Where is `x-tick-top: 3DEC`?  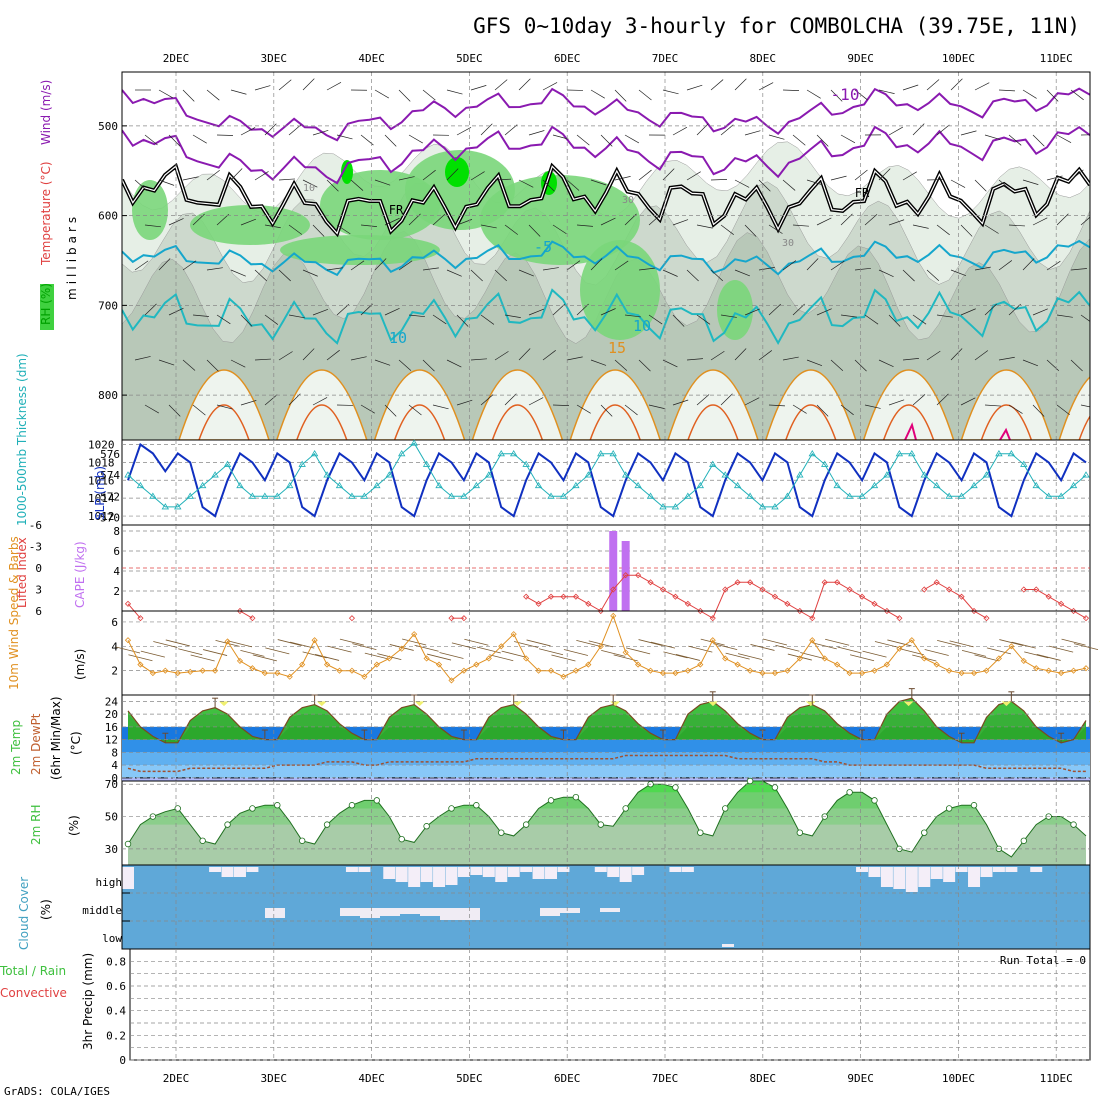
x-tick-top: 3DEC is located at coordinates (274, 58).